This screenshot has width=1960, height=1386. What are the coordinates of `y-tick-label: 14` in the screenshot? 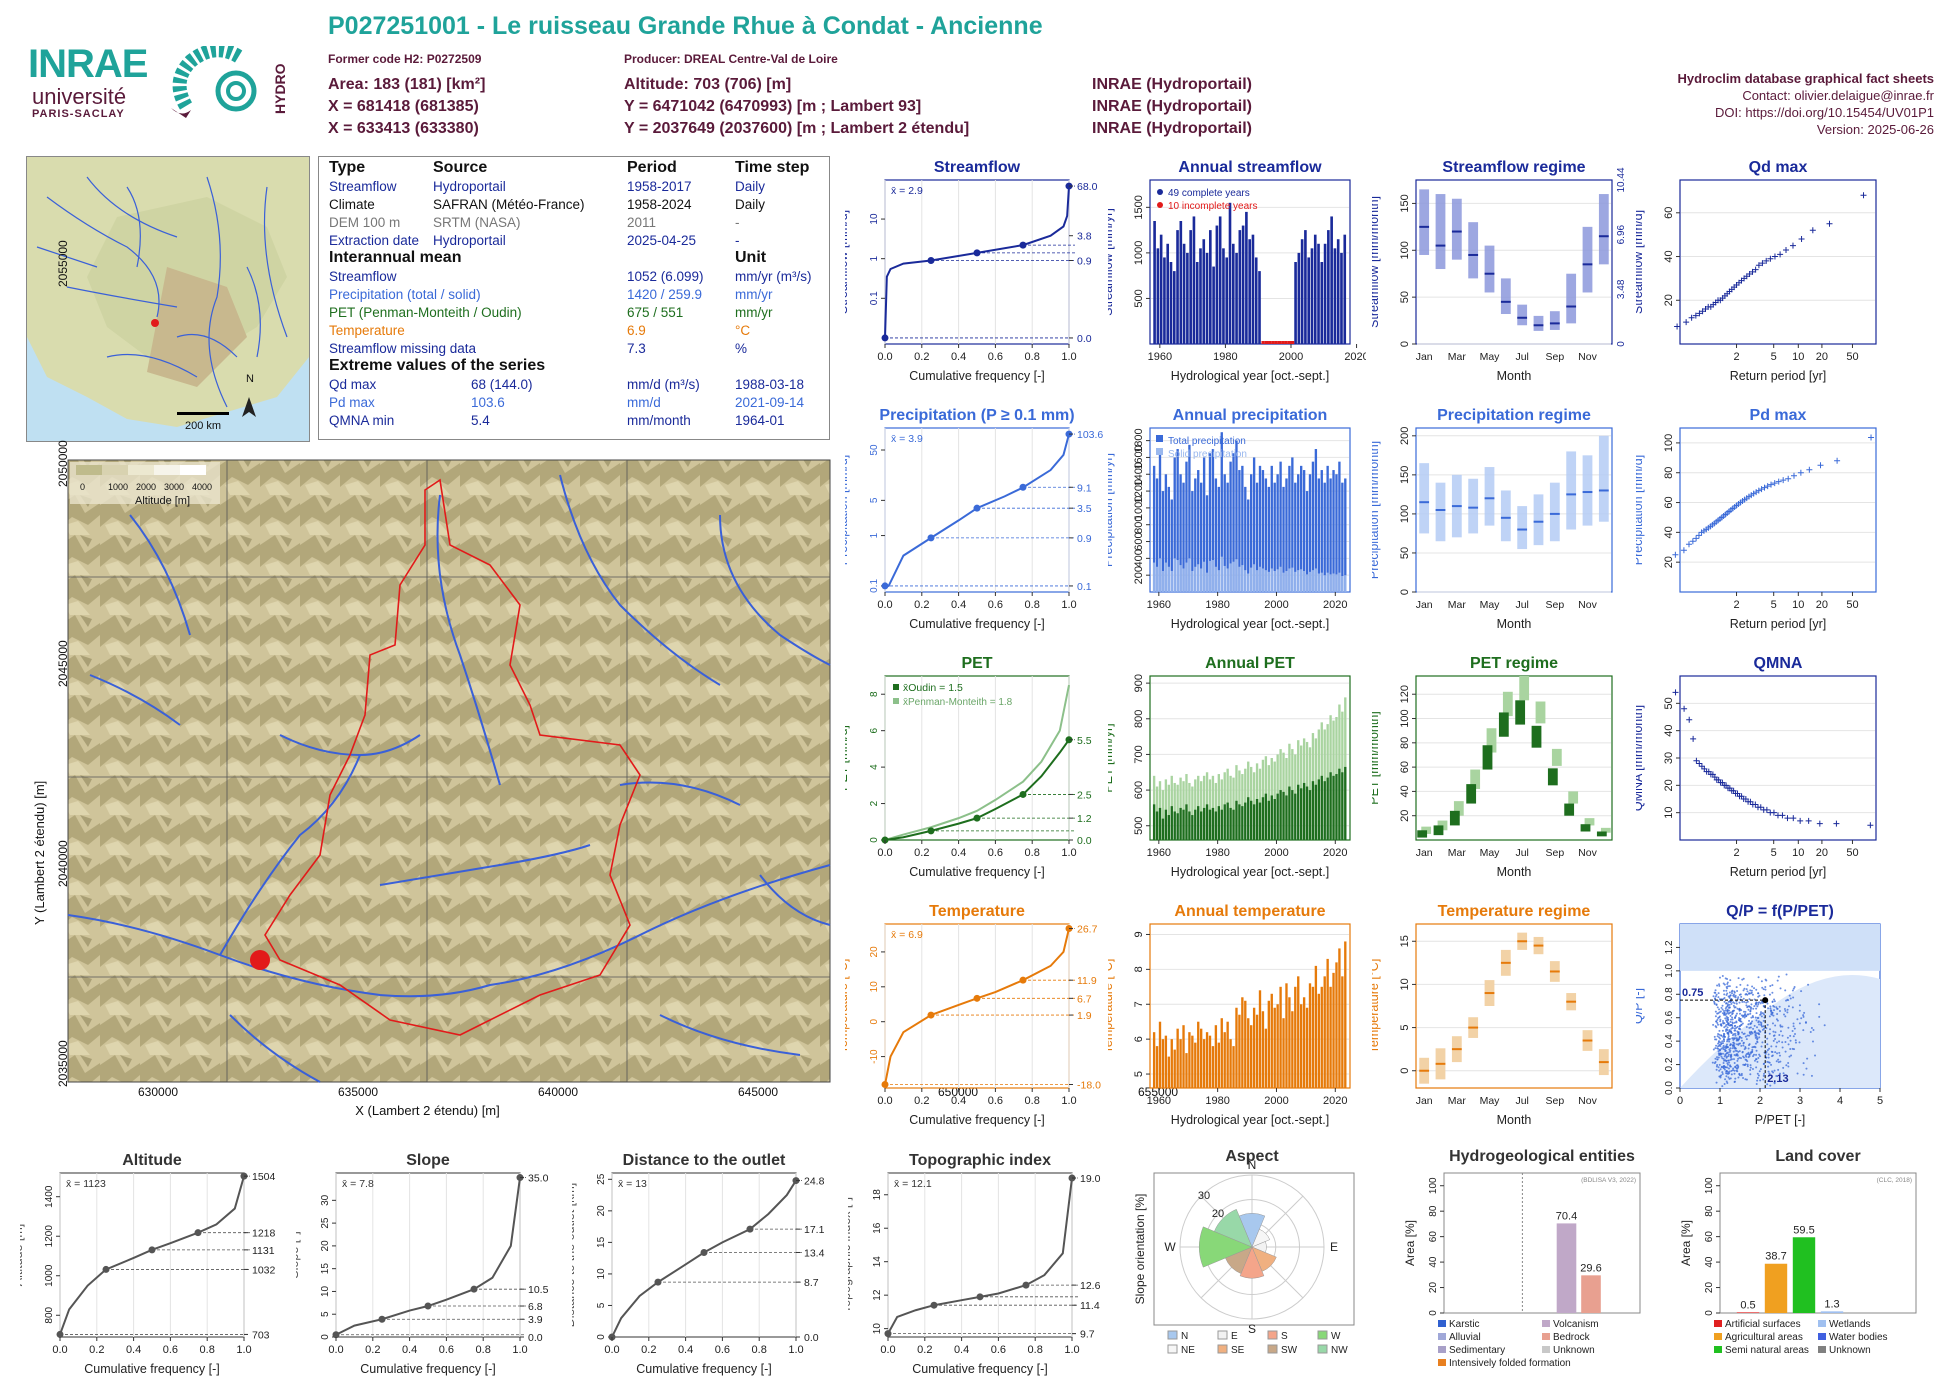 It's located at (877, 1262).